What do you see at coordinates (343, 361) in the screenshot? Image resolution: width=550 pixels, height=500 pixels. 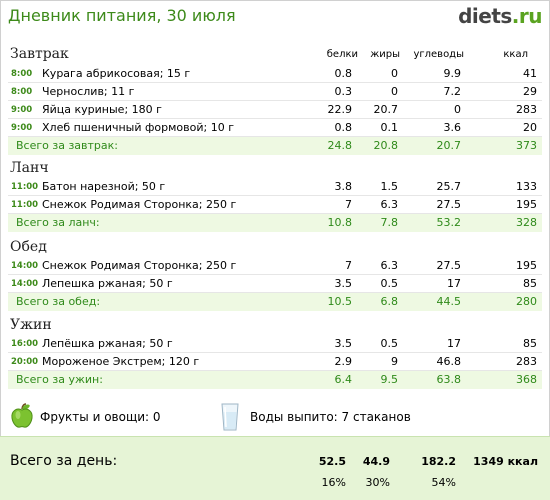 I see `protein-value: 2.9` at bounding box center [343, 361].